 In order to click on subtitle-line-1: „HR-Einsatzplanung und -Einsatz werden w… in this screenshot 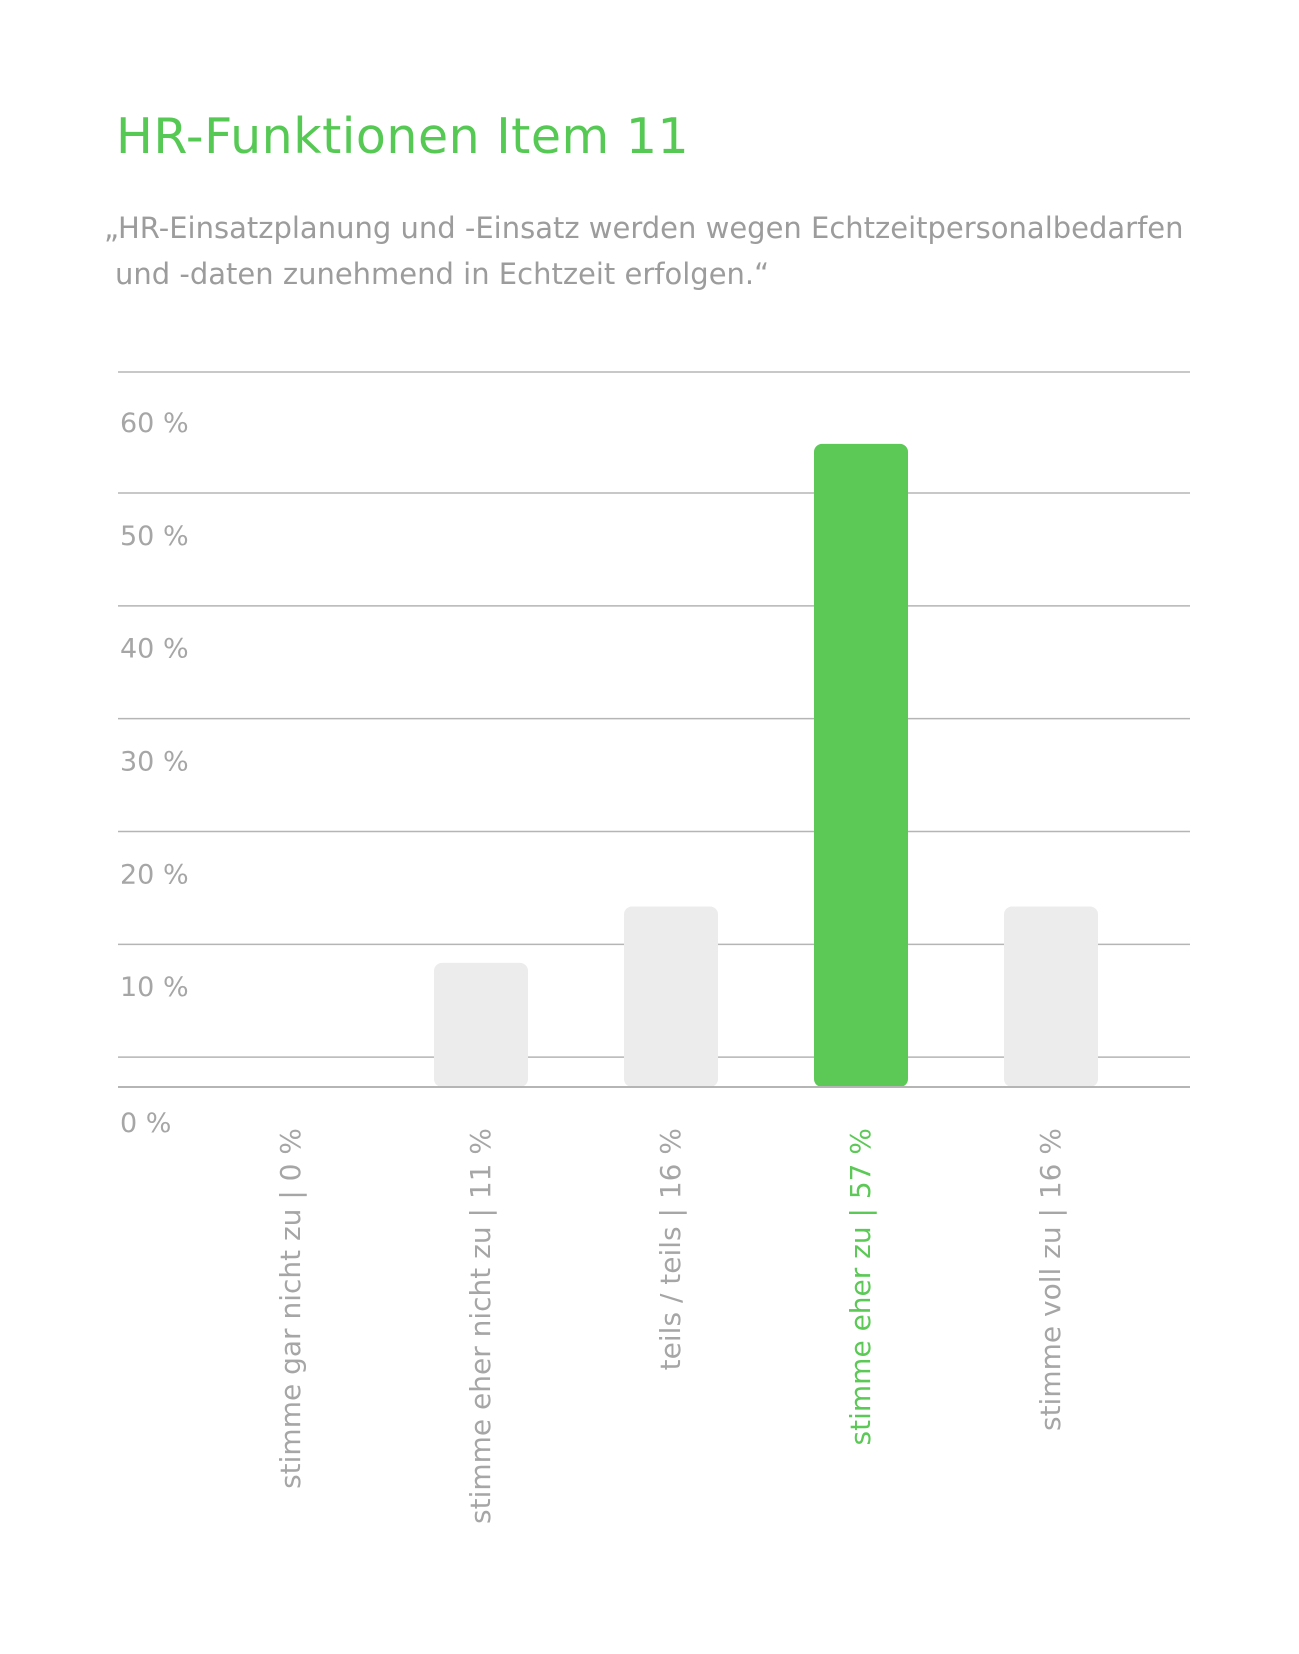, I will do `click(644, 228)`.